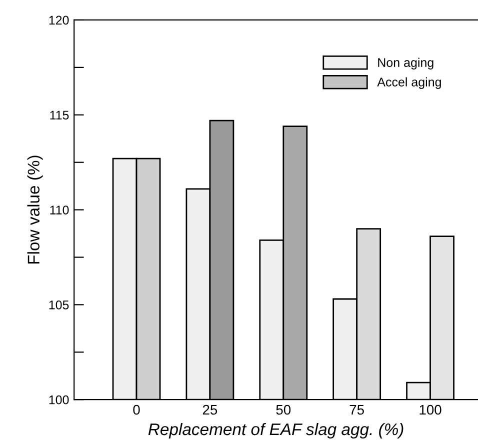  I want to click on x-tick-label: 25, so click(210, 409).